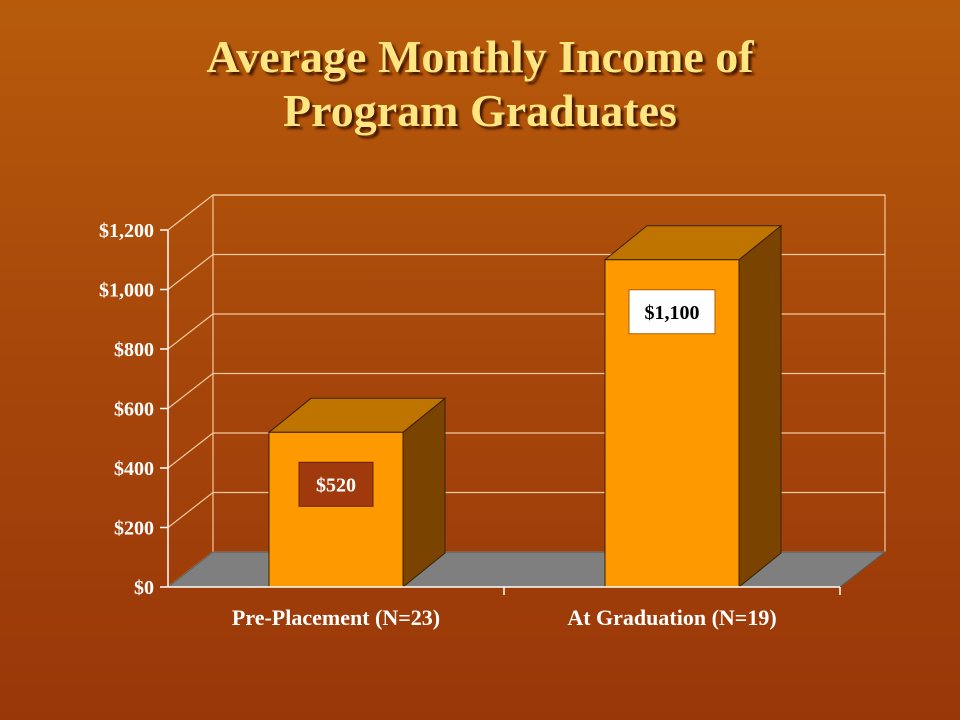  I want to click on y-tick-label: $200, so click(134, 529).